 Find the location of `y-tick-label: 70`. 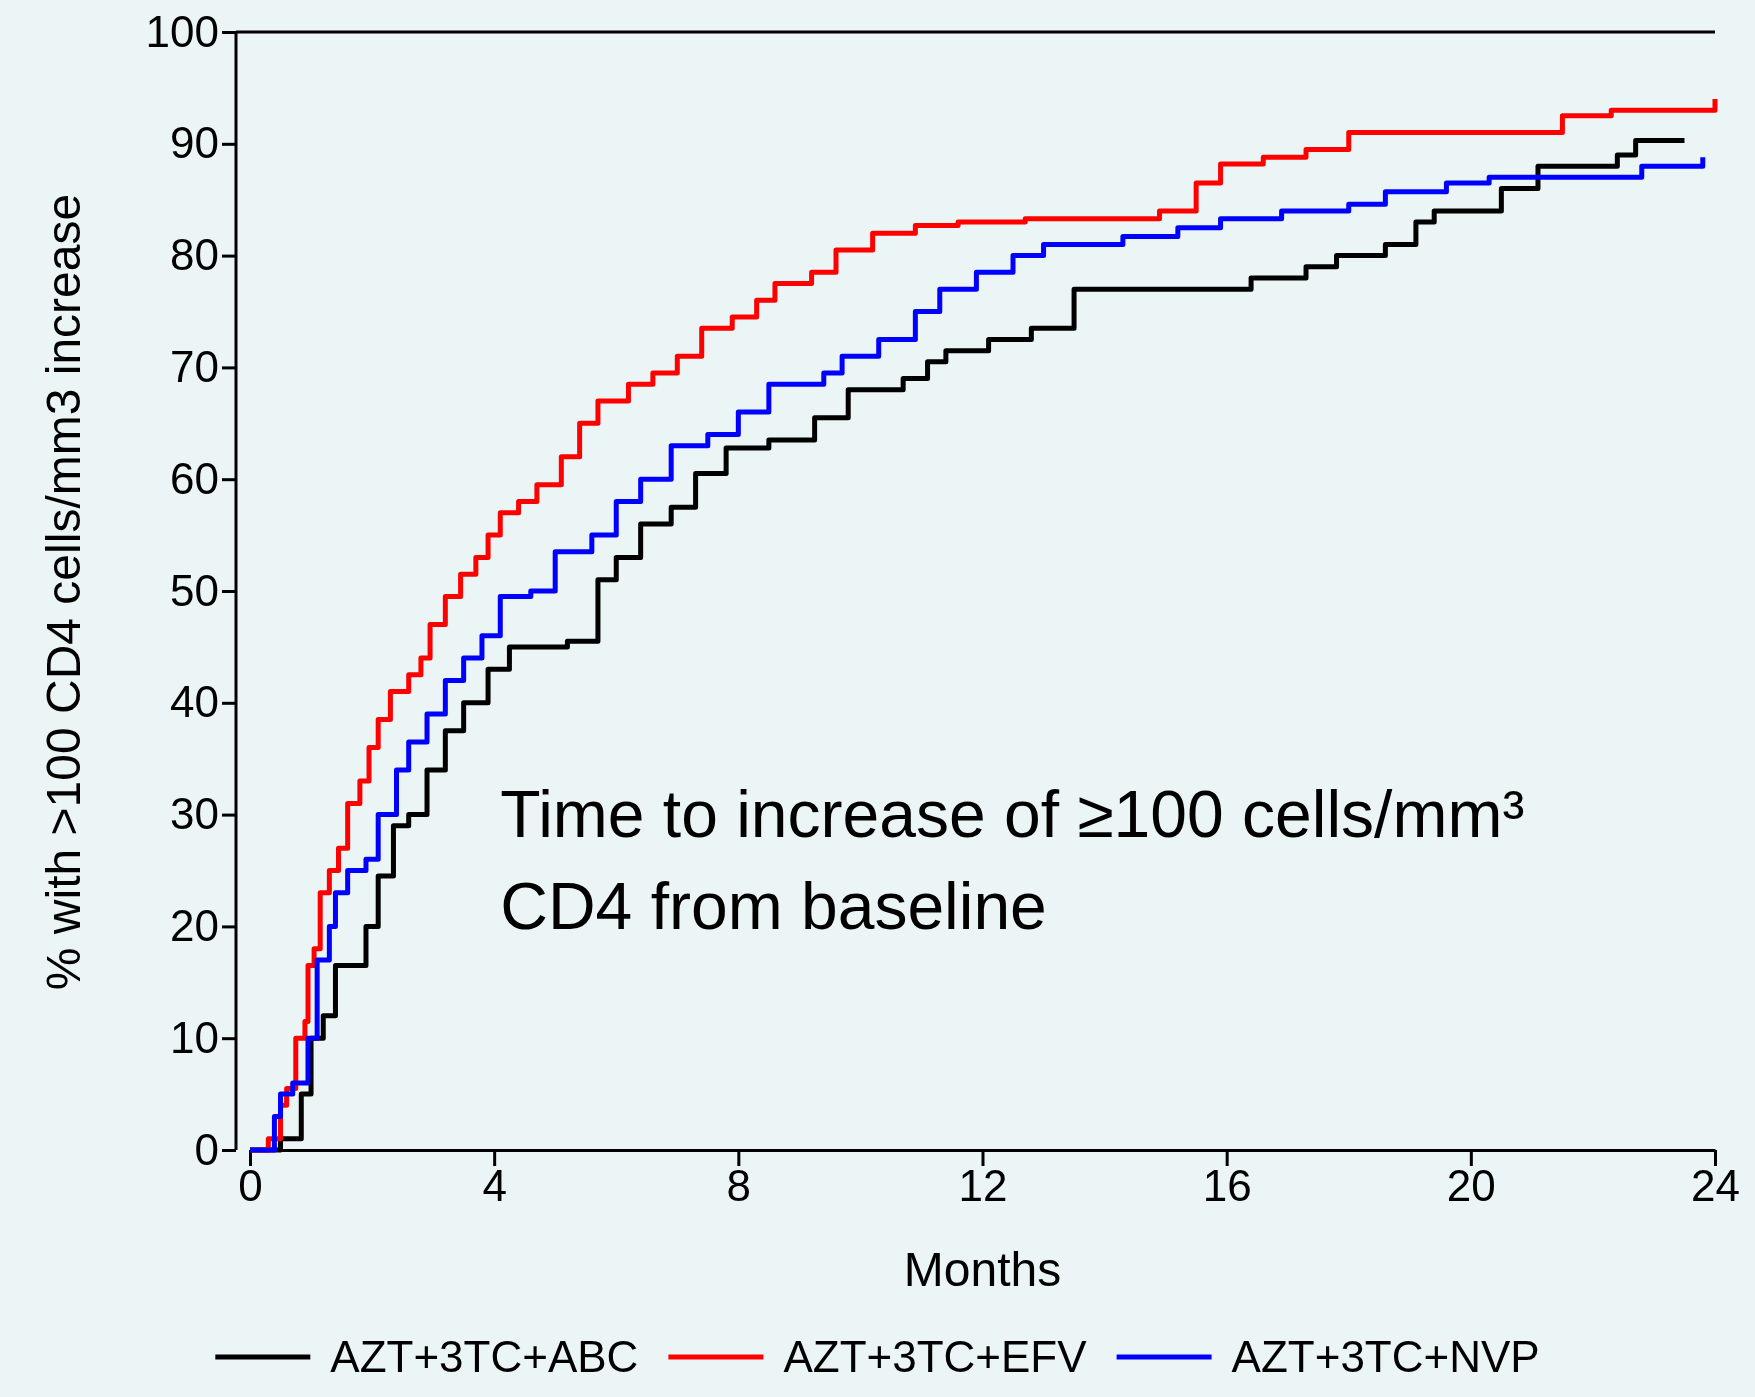

y-tick-label: 70 is located at coordinates (194, 366).